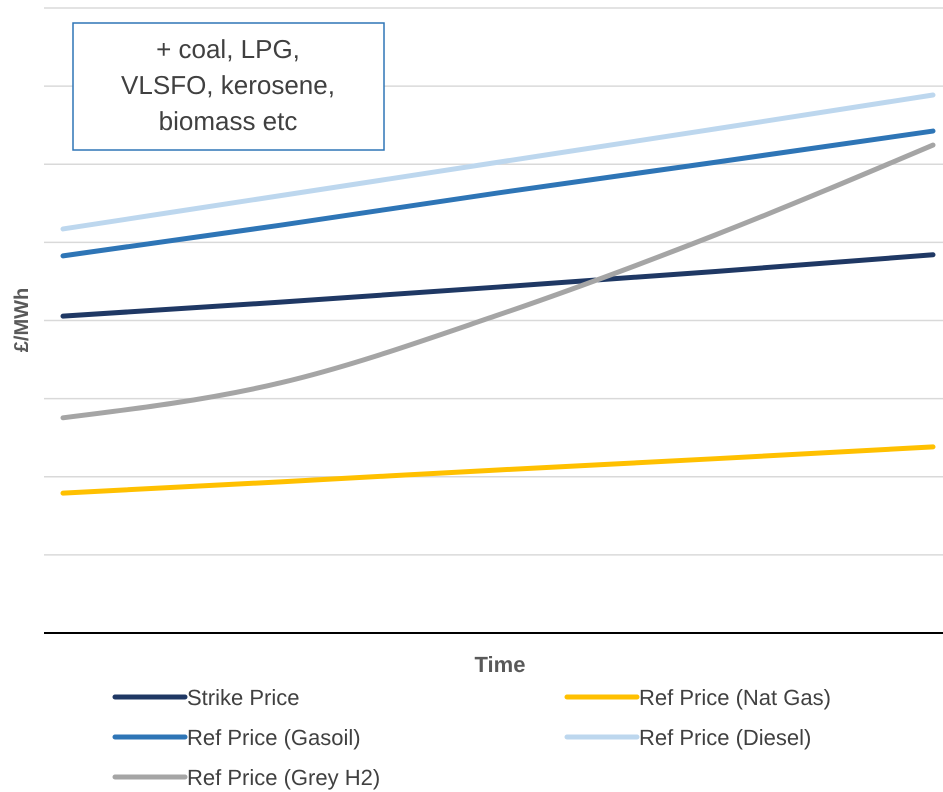 The width and height of the screenshot is (943, 792). I want to click on legend-label: Ref Price (Gasoil), so click(274, 737).